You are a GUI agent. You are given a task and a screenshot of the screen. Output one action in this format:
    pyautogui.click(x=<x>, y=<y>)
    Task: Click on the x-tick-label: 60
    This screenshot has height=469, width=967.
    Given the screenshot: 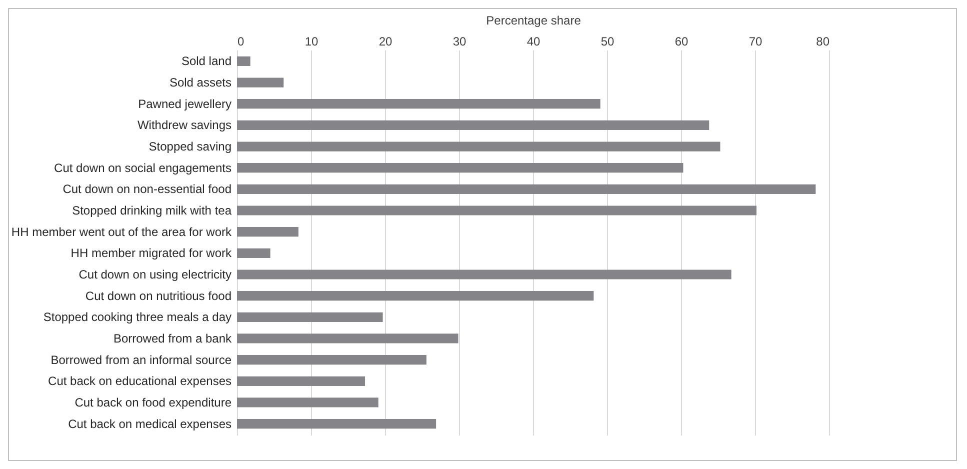 What is the action you would take?
    pyautogui.click(x=681, y=41)
    